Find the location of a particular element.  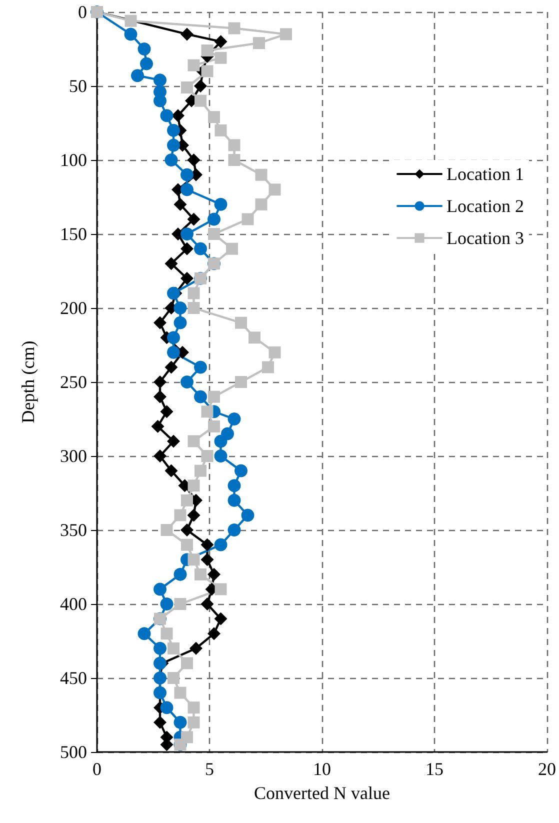

legend-label: Location 2 is located at coordinates (485, 206).